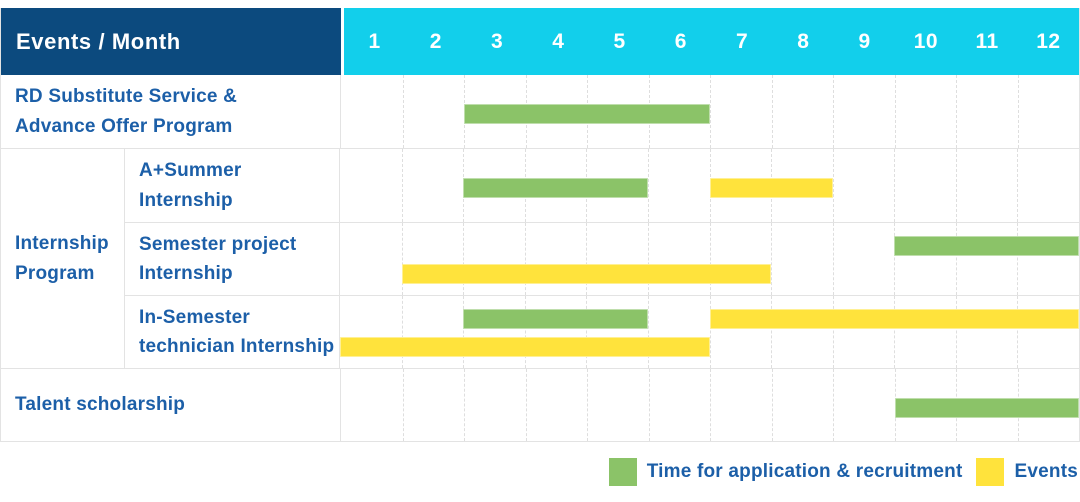 The image size is (1080, 502). I want to click on month-header-cell: 2, so click(435, 41).